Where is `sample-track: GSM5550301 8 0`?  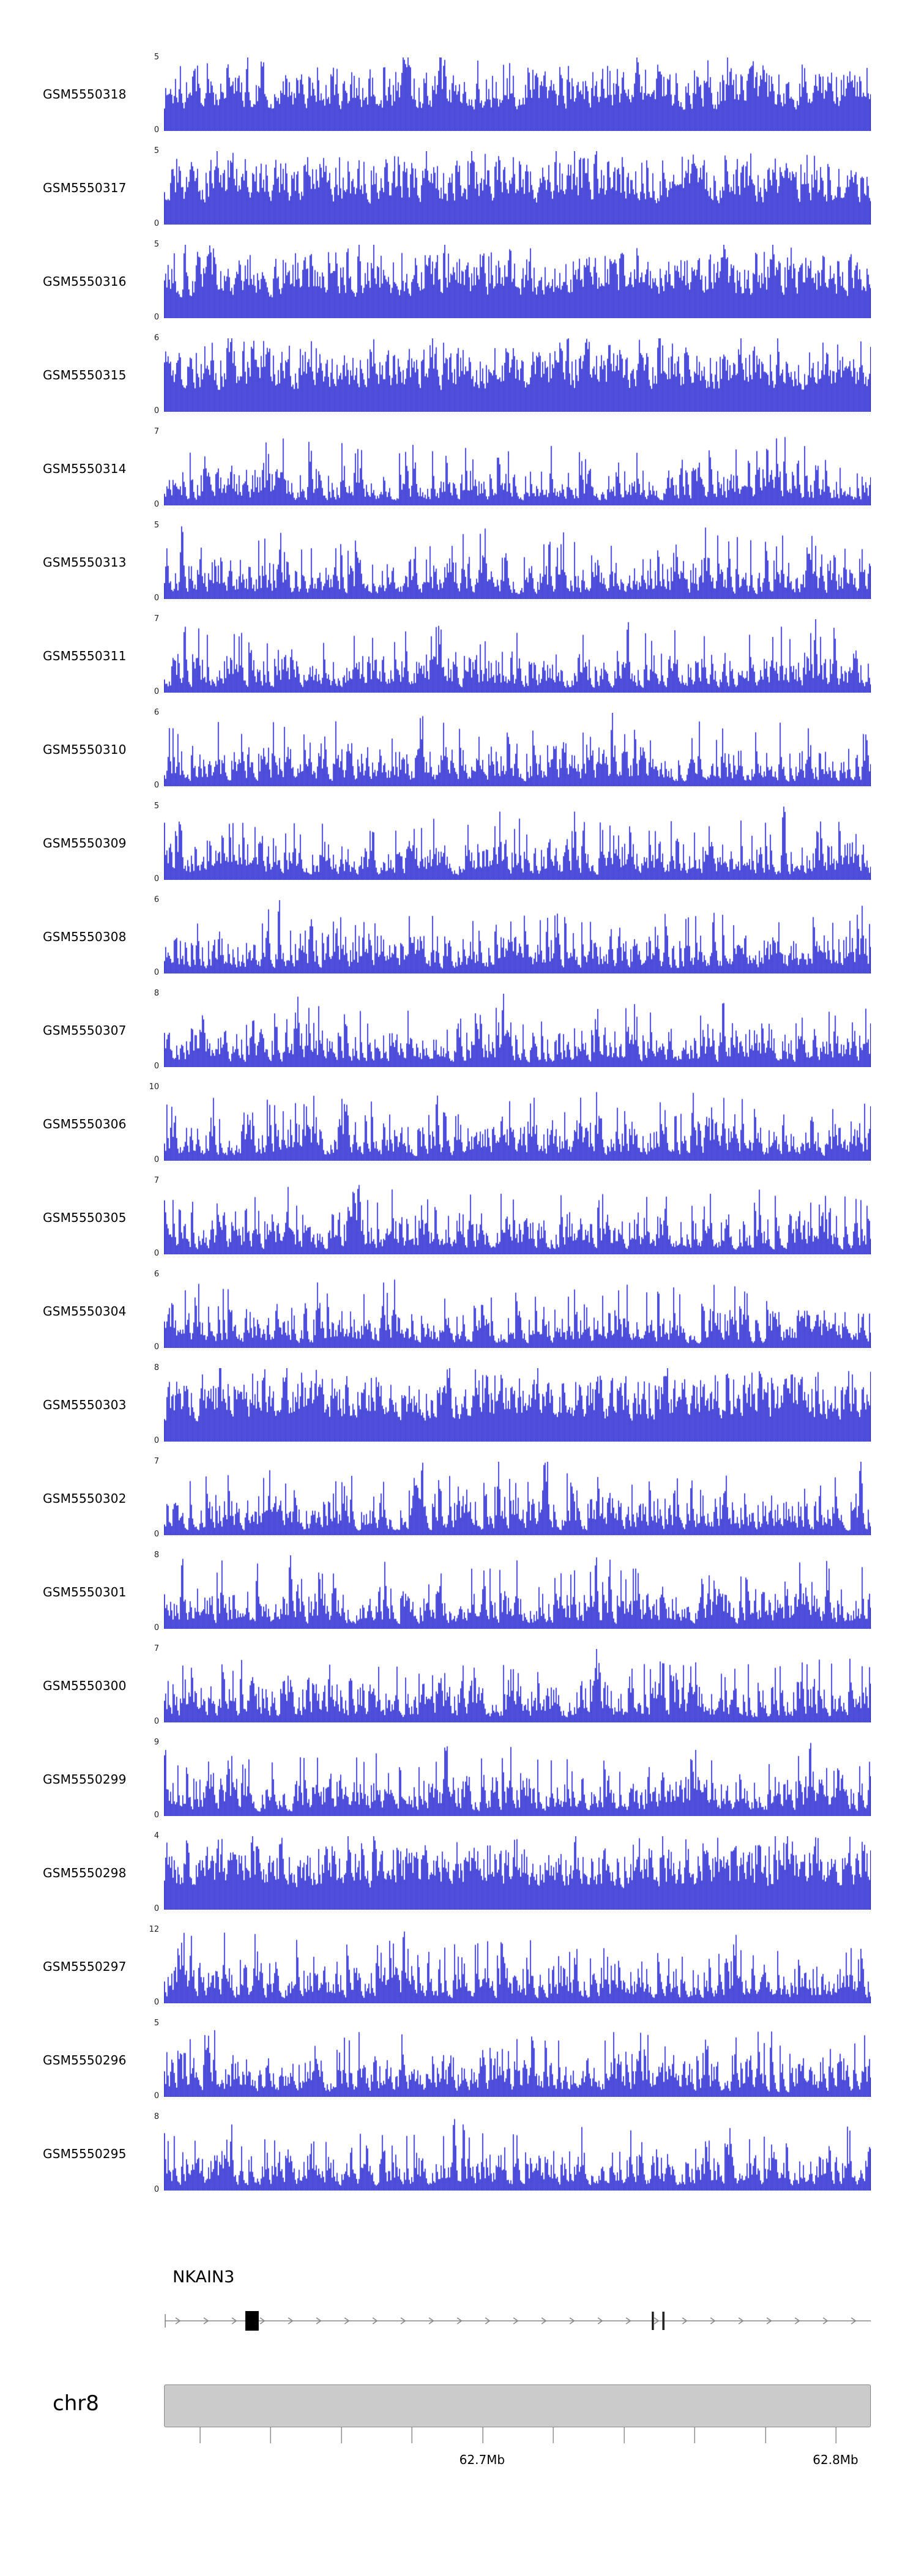 sample-track: GSM5550301 8 0 is located at coordinates (459, 1591).